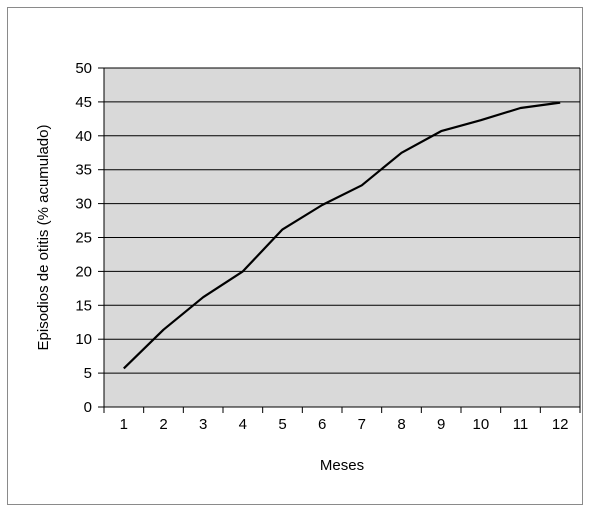 The width and height of the screenshot is (590, 513). I want to click on y-tick-label: 50, so click(83, 68).